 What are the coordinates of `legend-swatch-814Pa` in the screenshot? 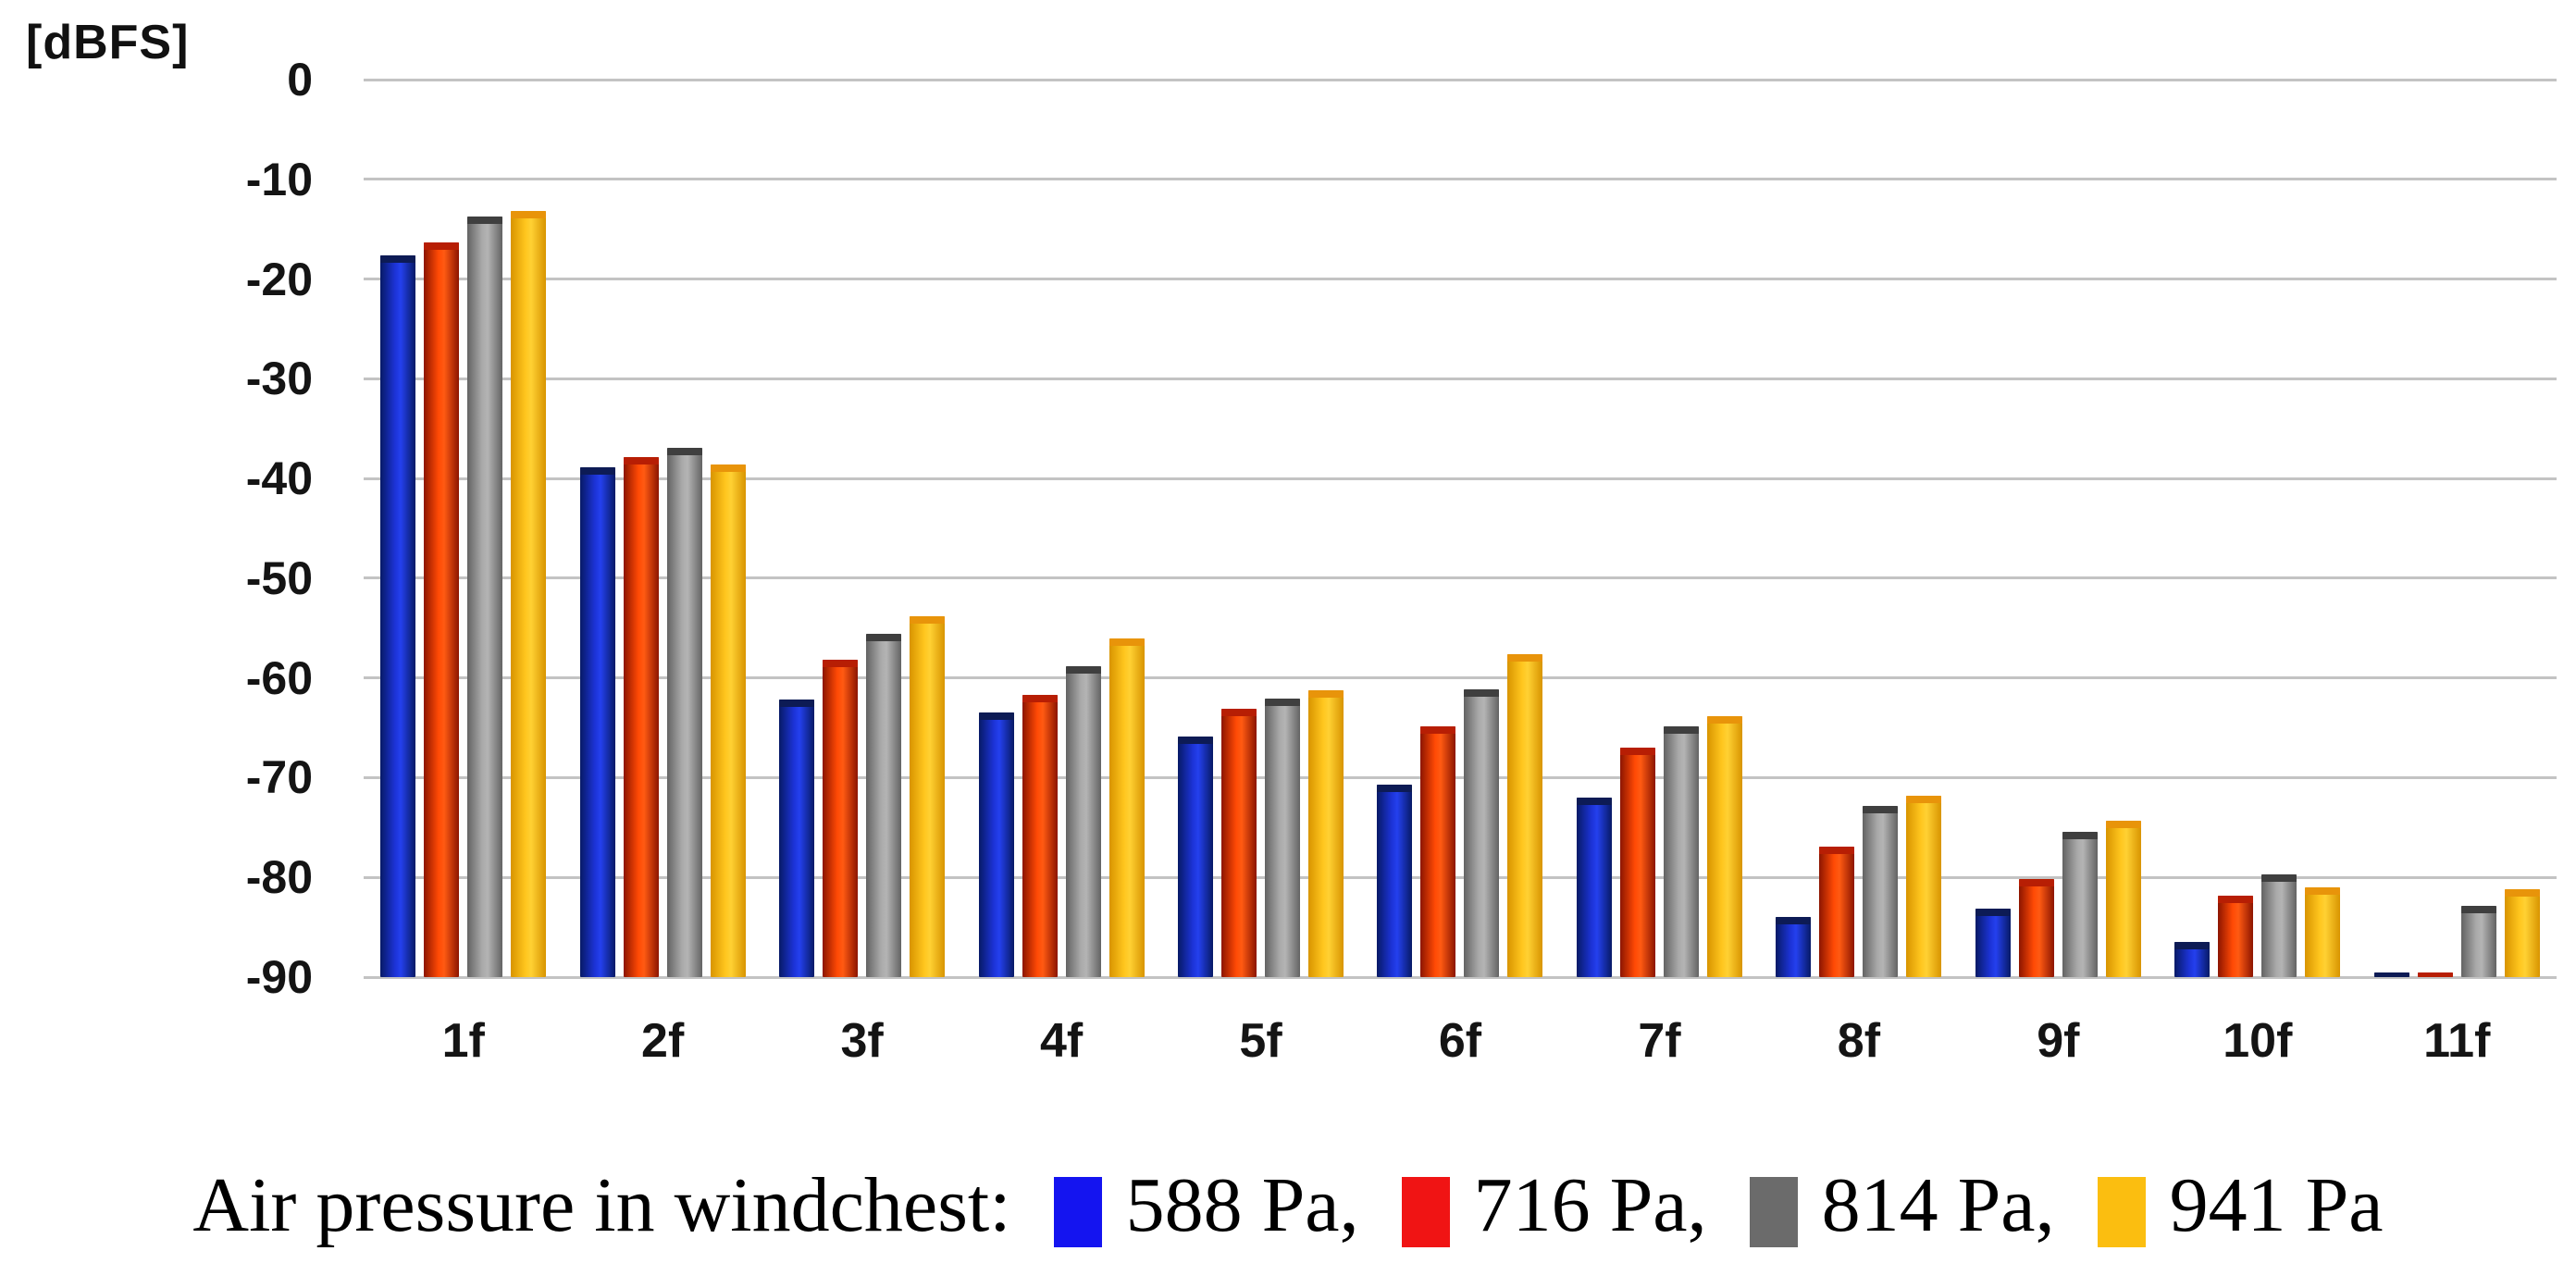 It's located at (1774, 1212).